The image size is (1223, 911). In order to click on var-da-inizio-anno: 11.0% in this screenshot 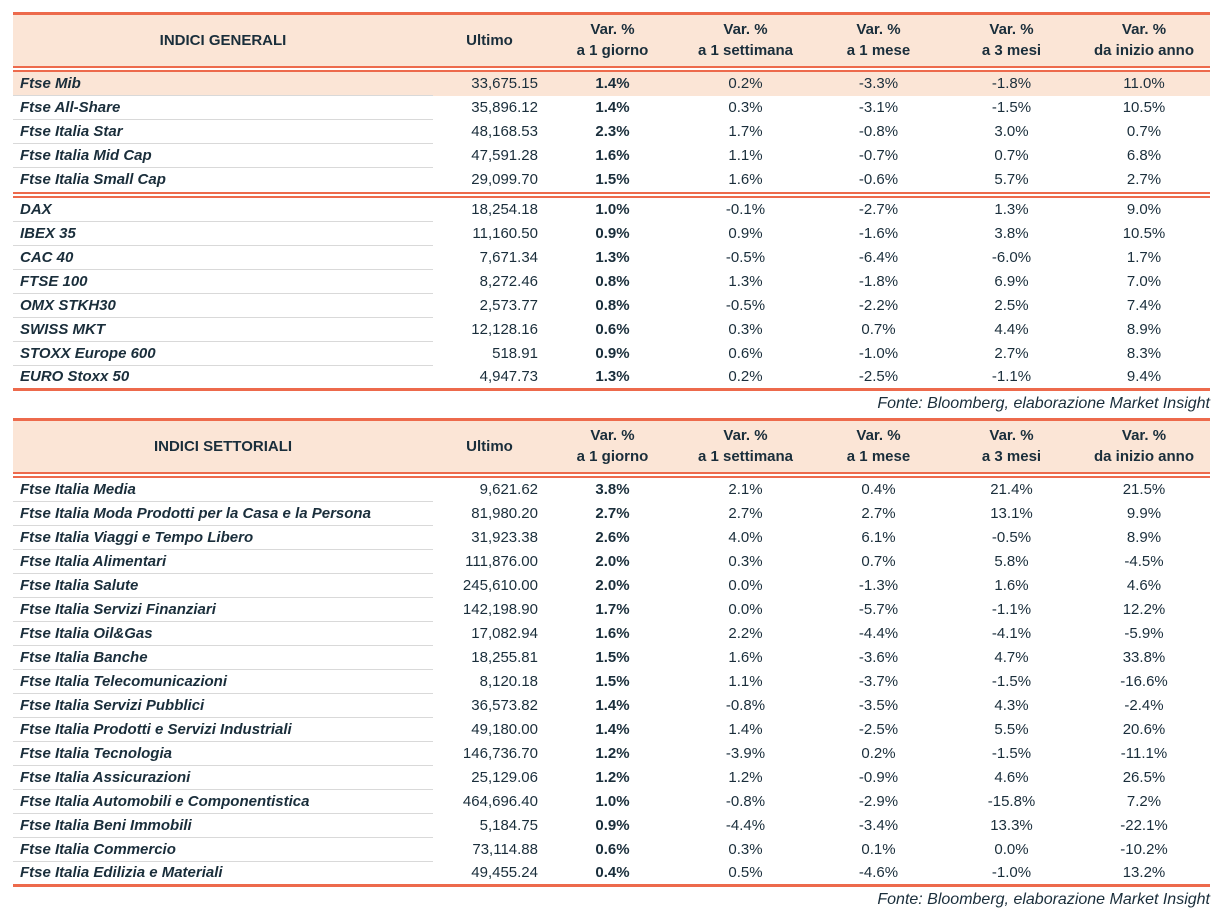, I will do `click(1144, 83)`.